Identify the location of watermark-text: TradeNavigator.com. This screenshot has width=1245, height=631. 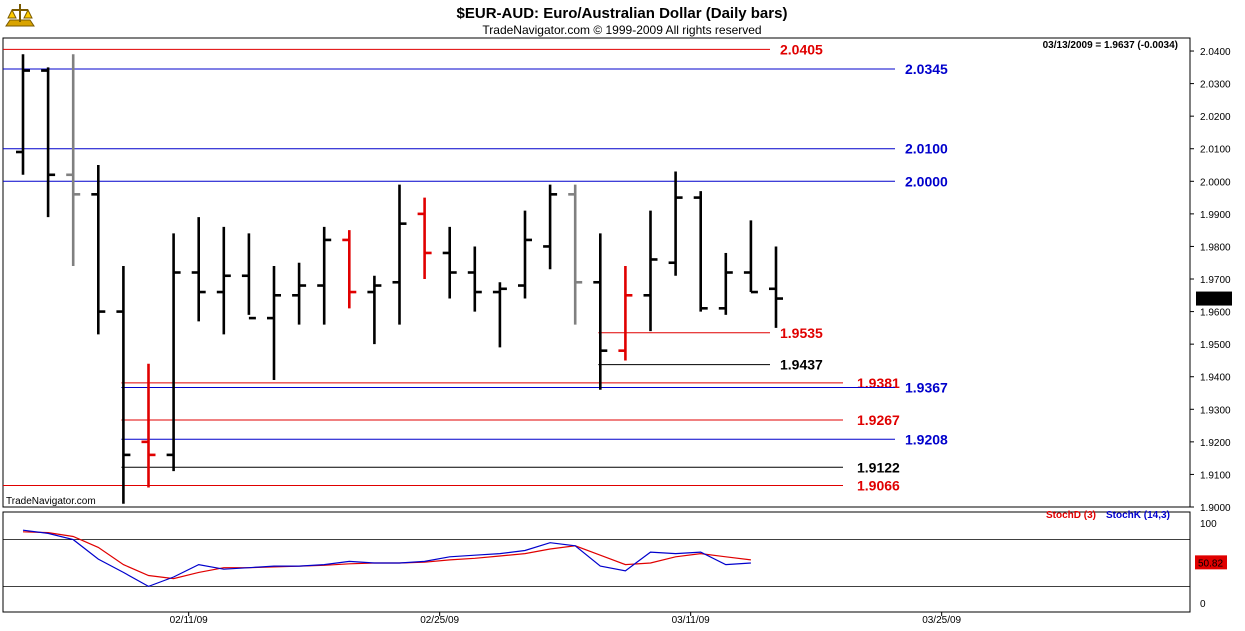
(51, 501).